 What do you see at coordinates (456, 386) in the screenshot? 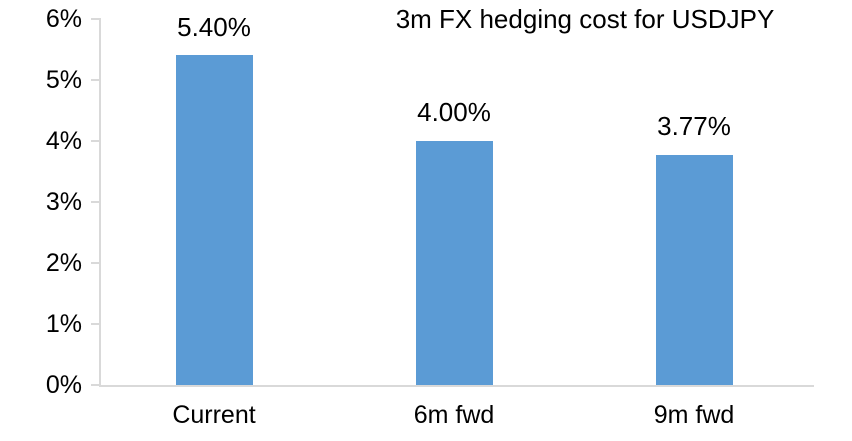
I see `x-axis-line` at bounding box center [456, 386].